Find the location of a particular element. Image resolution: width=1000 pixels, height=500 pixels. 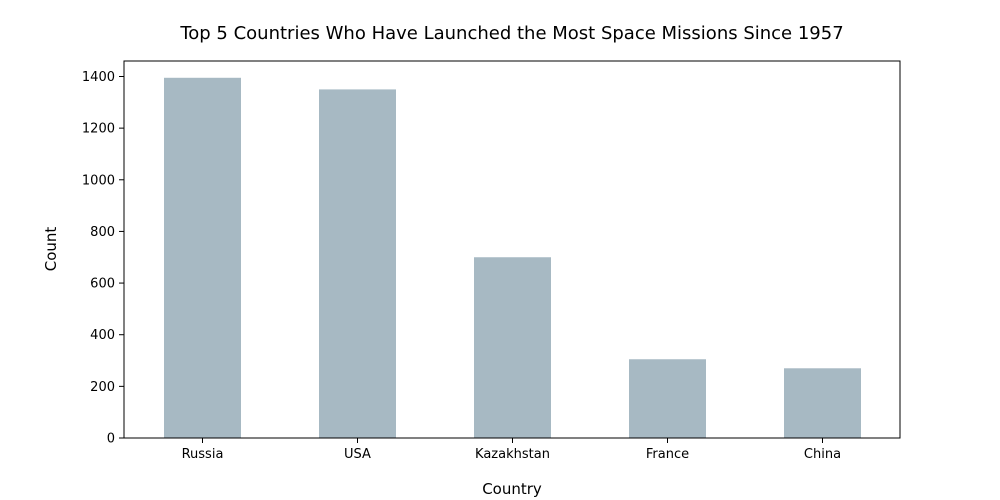

y-axis-label: Count is located at coordinates (51, 249).